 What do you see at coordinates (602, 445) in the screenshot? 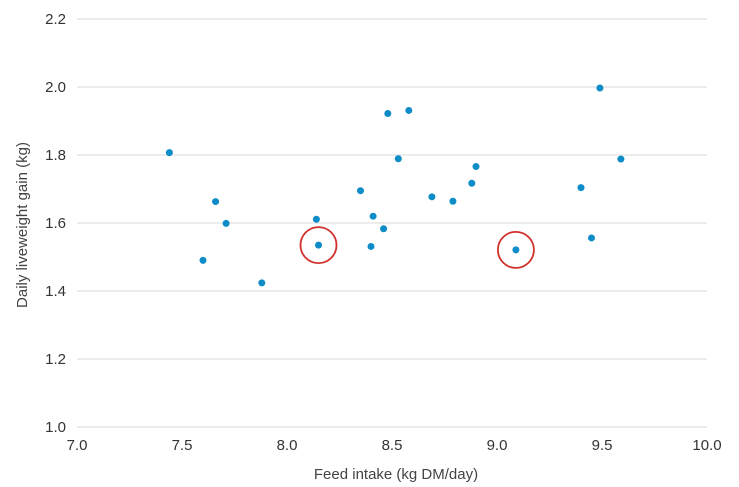
I see `x-tick-label: 9.5` at bounding box center [602, 445].